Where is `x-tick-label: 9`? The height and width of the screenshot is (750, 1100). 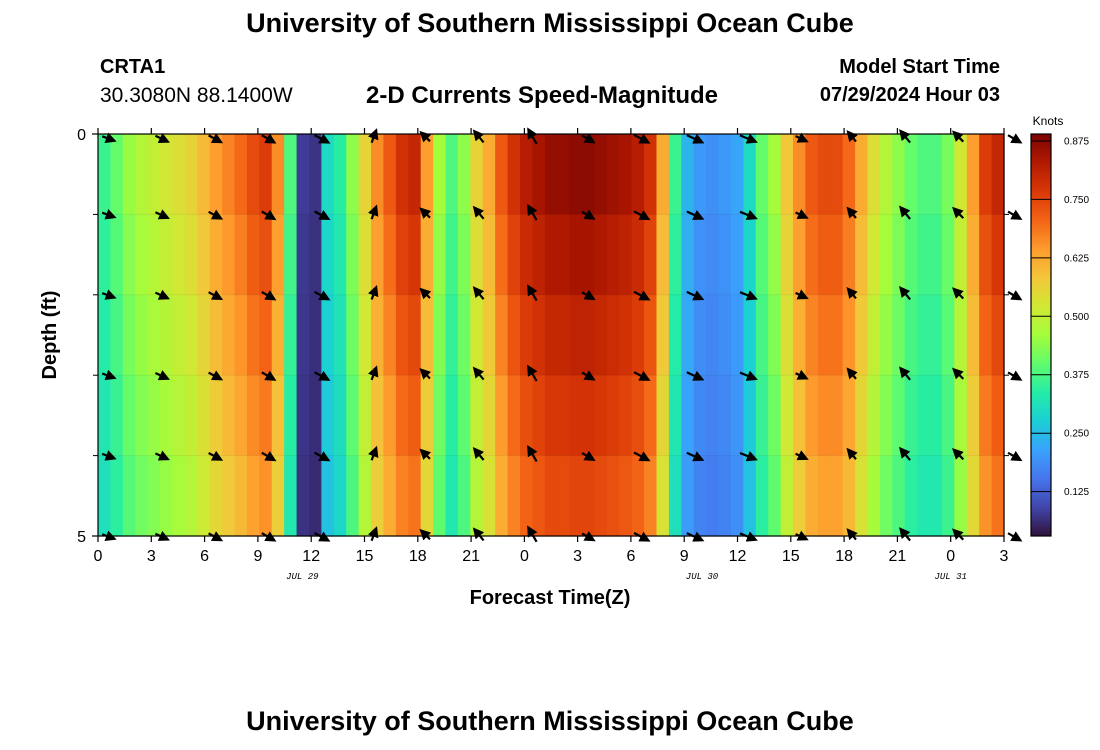
x-tick-label: 9 is located at coordinates (684, 556).